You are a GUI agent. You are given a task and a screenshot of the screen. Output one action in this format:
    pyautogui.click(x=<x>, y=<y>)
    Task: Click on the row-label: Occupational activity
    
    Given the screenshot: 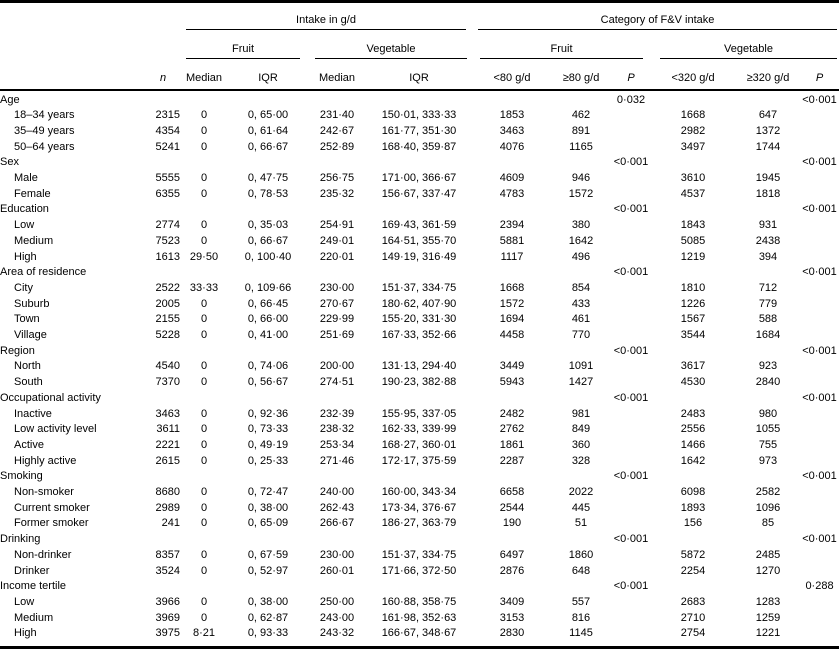 What is the action you would take?
    pyautogui.click(x=50, y=397)
    